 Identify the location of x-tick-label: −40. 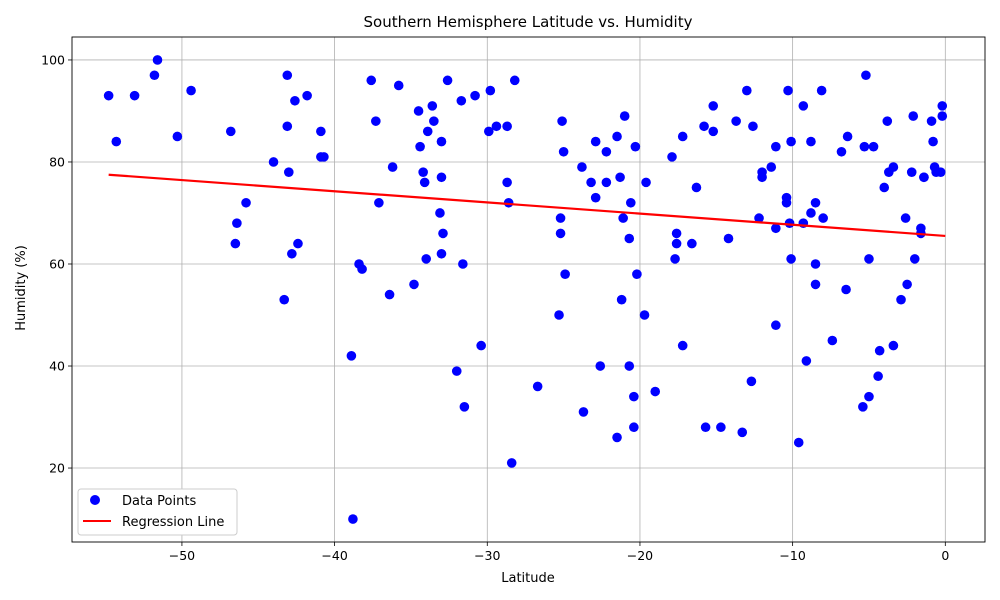
(334, 555).